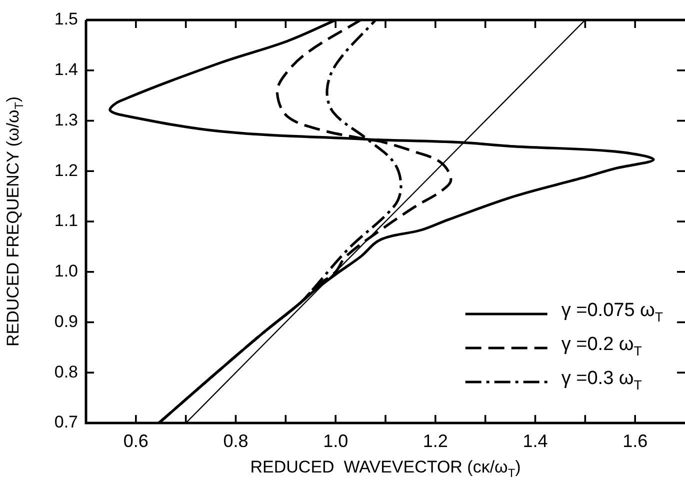  I want to click on x-tick-label: 0.6, so click(135, 440).